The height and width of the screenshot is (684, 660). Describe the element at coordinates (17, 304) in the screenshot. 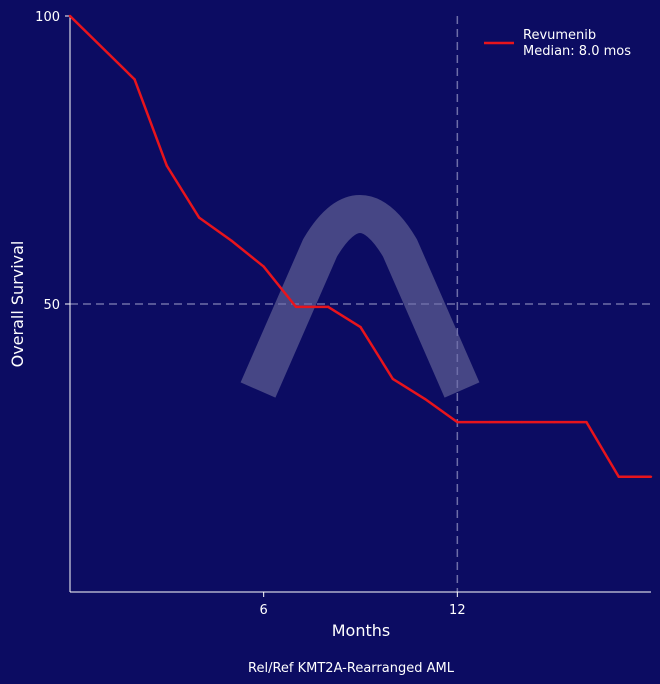

I see `y-axis-label: Overall Survival` at that location.